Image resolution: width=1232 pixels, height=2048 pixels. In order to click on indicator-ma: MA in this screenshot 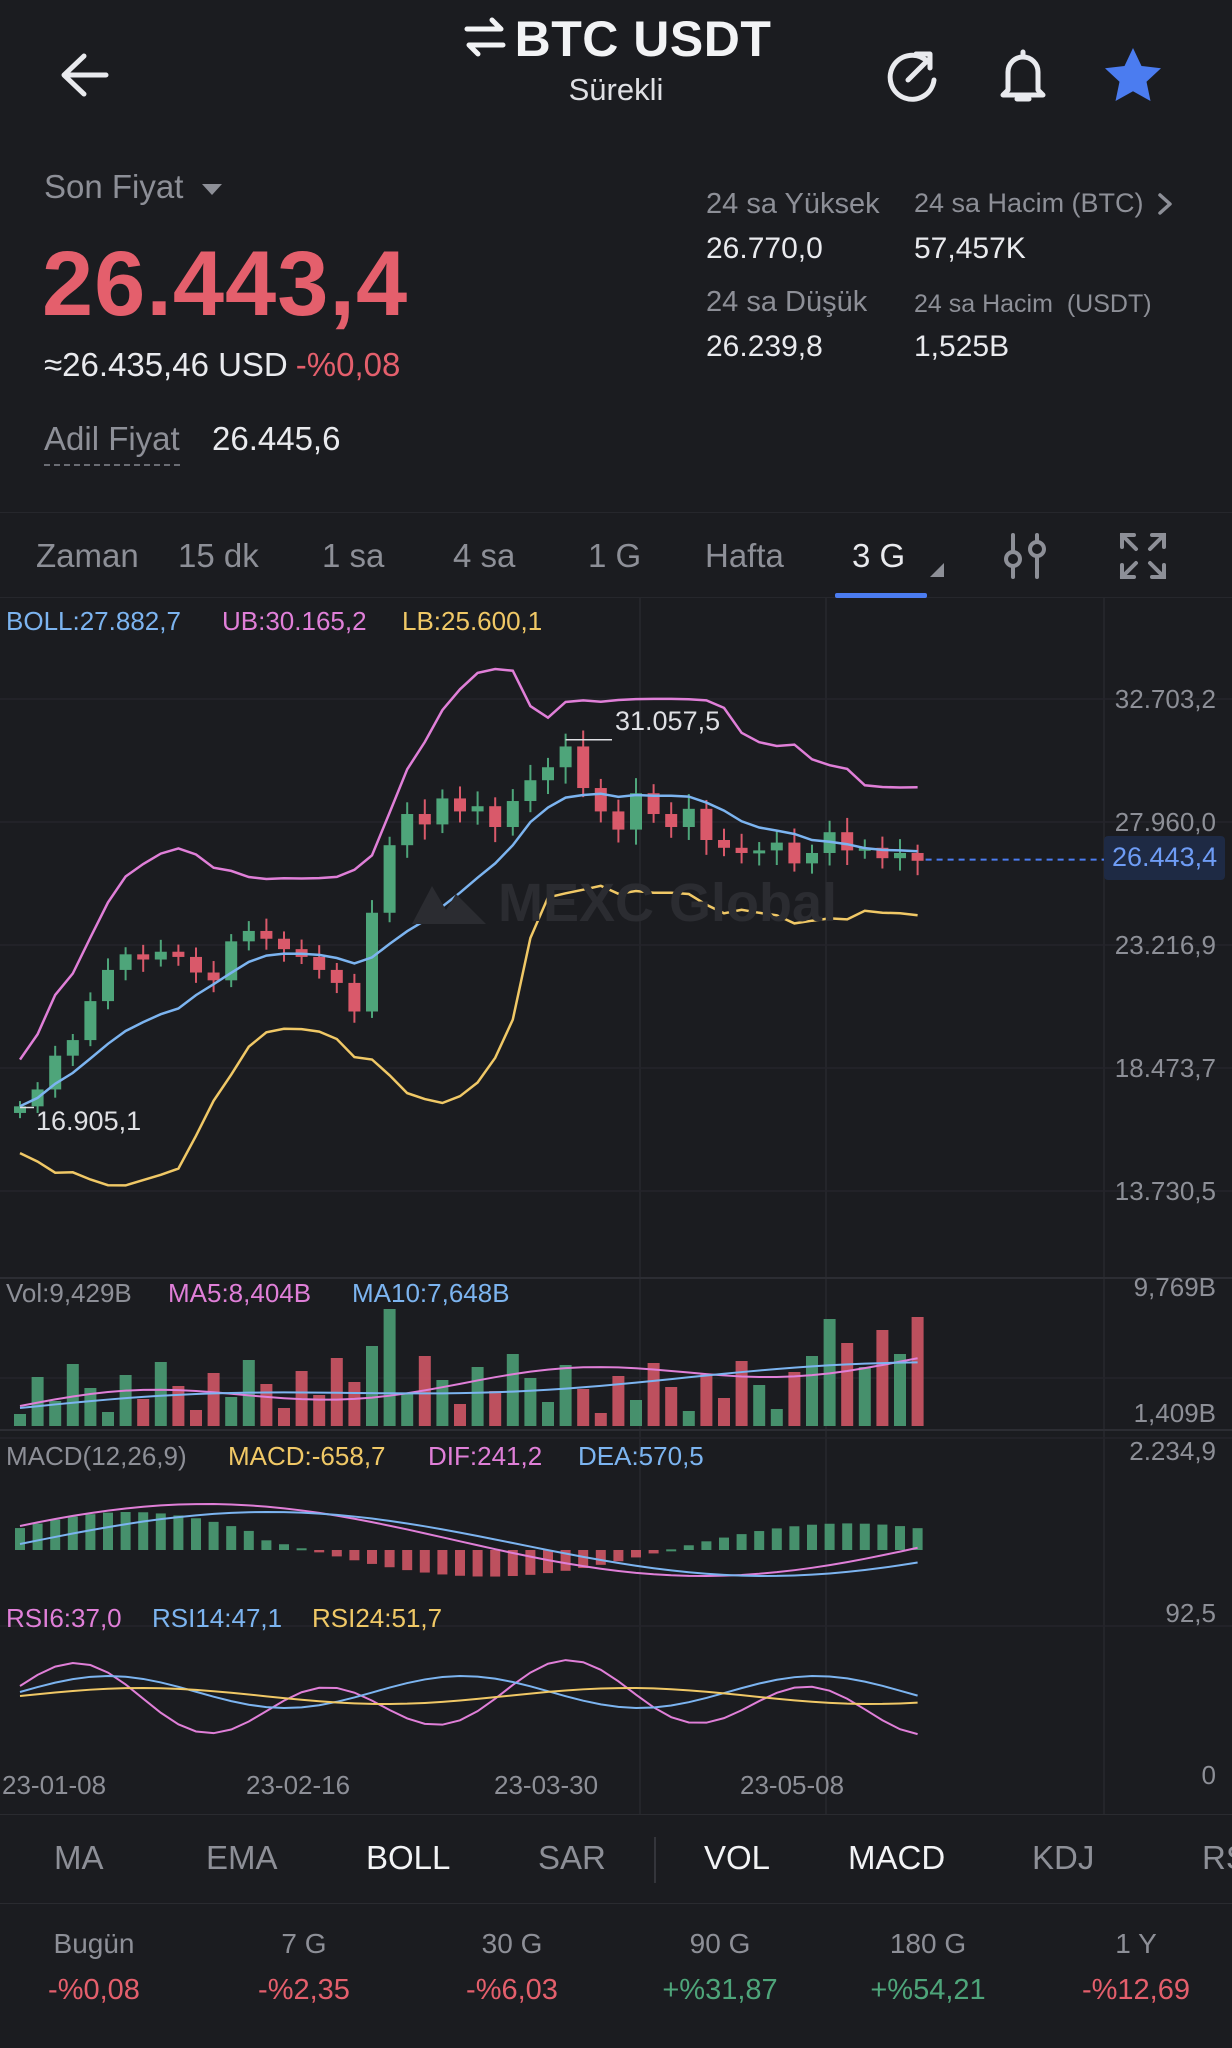, I will do `click(79, 1857)`.